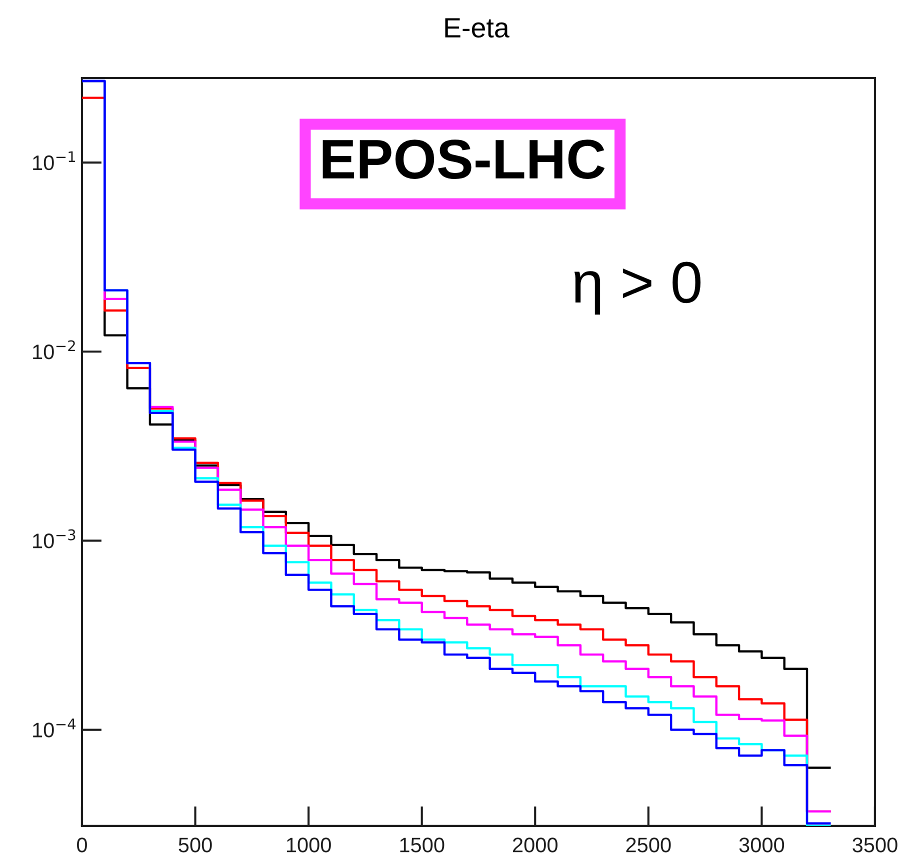  Describe the element at coordinates (54, 160) in the screenshot. I see `y-tick-label: 10$^{−1}$` at that location.